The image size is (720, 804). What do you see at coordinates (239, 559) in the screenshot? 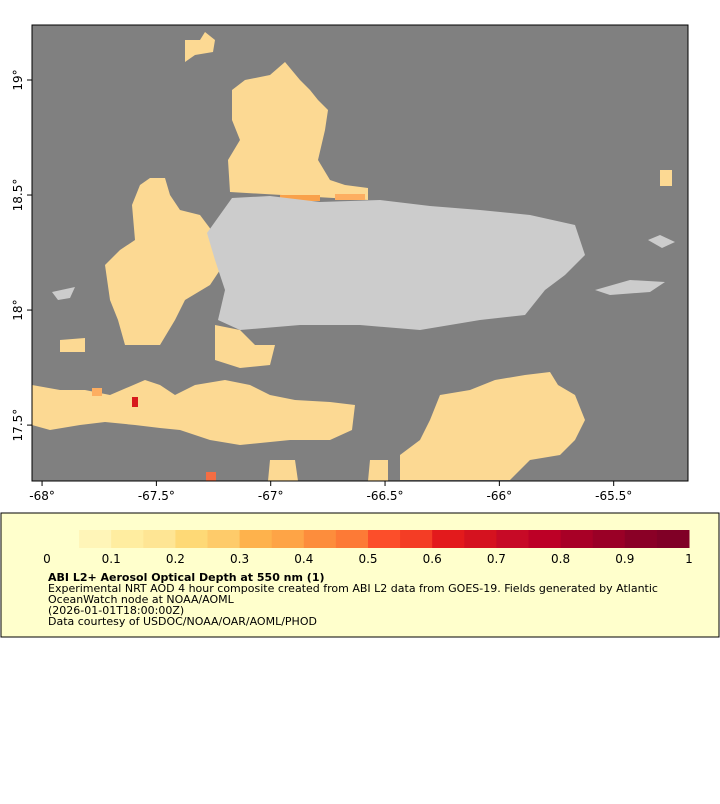
I see `colorbar-tick-label: 0.3` at bounding box center [239, 559].